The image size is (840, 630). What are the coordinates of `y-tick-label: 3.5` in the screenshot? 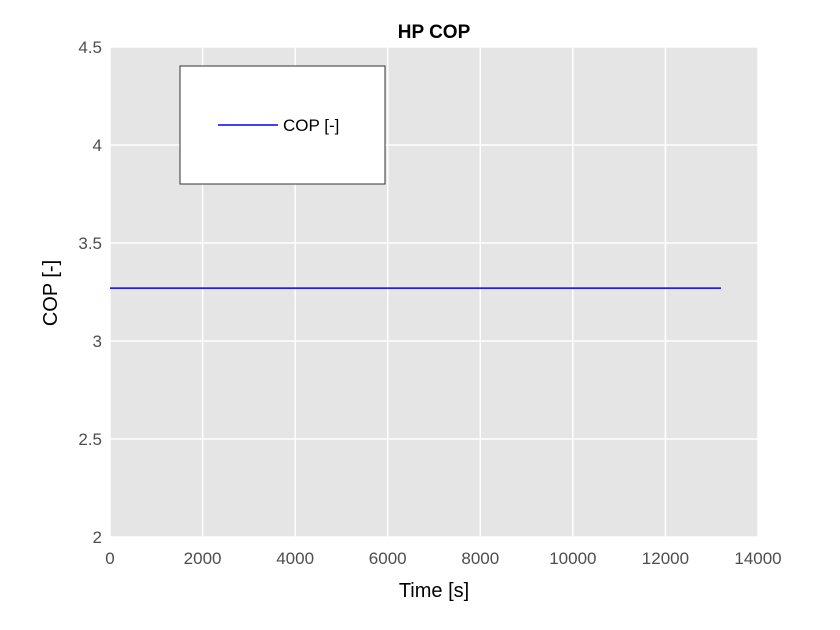 It's located at (90, 243).